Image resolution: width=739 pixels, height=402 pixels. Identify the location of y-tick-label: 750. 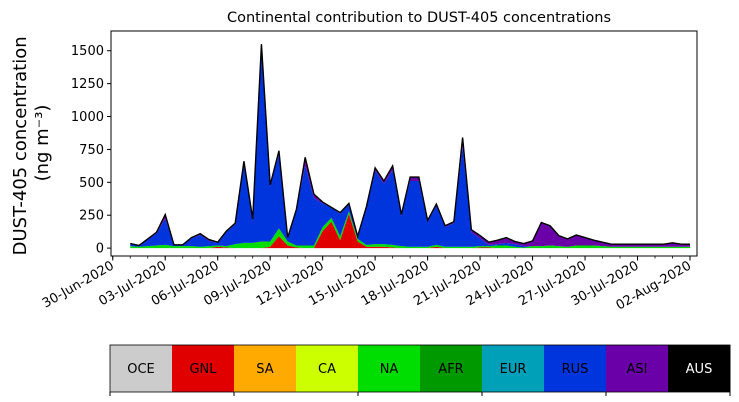
(91, 150).